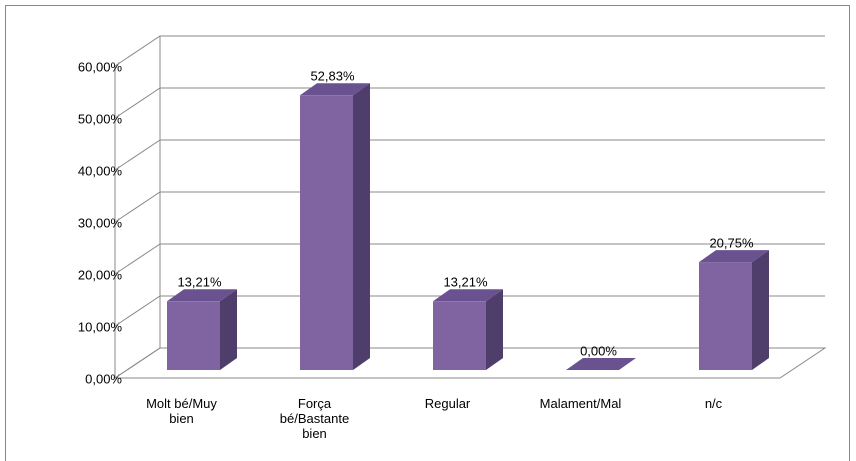 The width and height of the screenshot is (856, 461). What do you see at coordinates (714, 403) in the screenshot?
I see `x-tick-label: n/c` at bounding box center [714, 403].